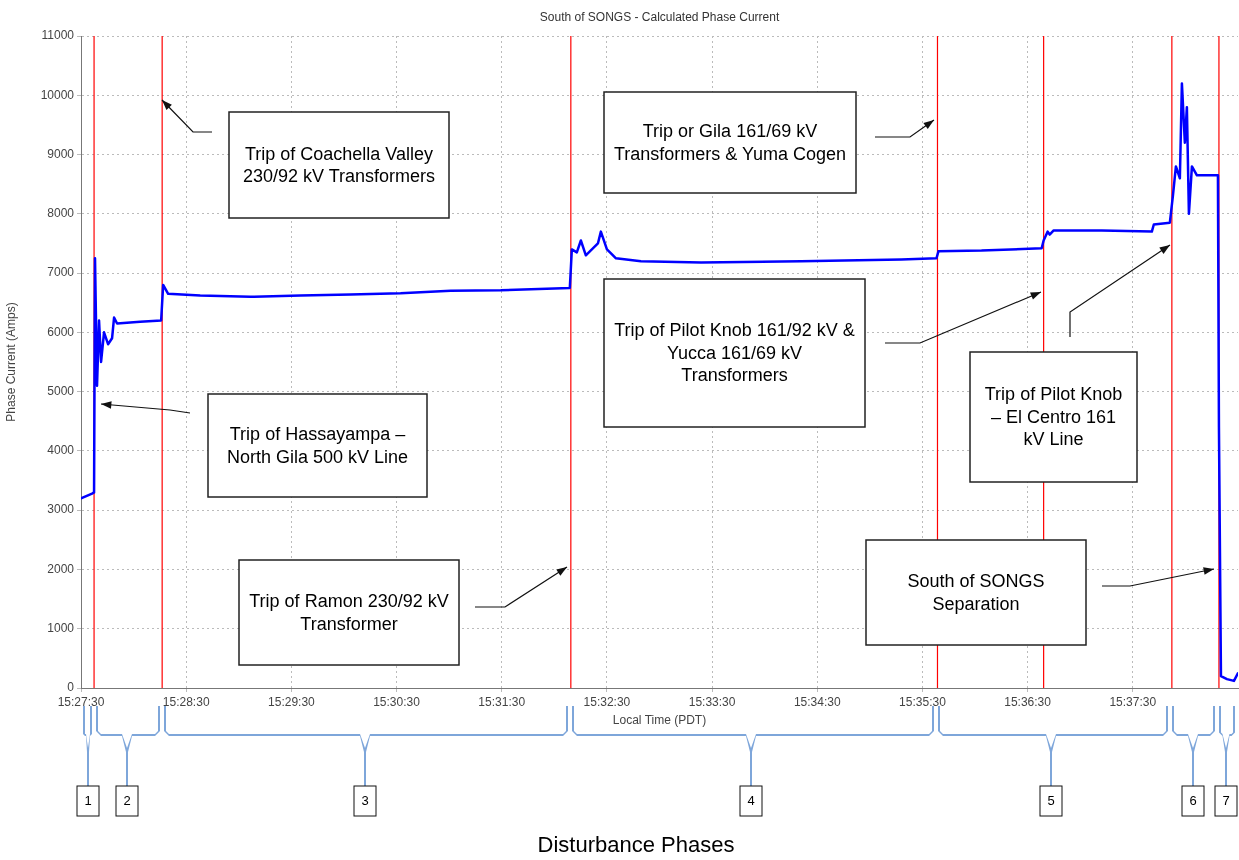 The width and height of the screenshot is (1239, 860). I want to click on y-tick-label: 5000, so click(61, 390).